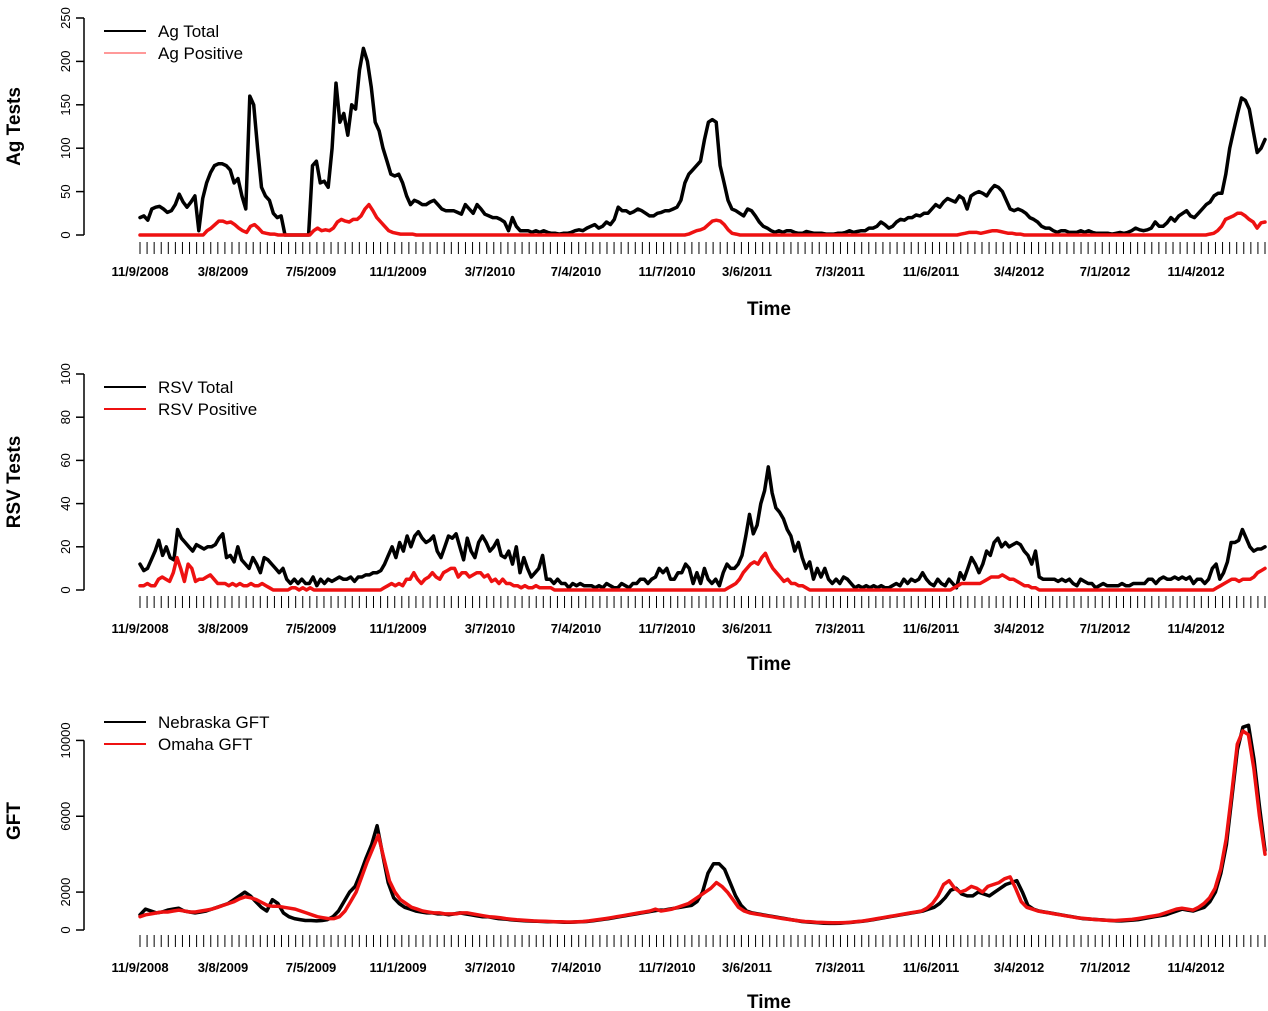 The height and width of the screenshot is (1011, 1268). Describe the element at coordinates (65, 740) in the screenshot. I see `y-tick-label: 10000` at that location.